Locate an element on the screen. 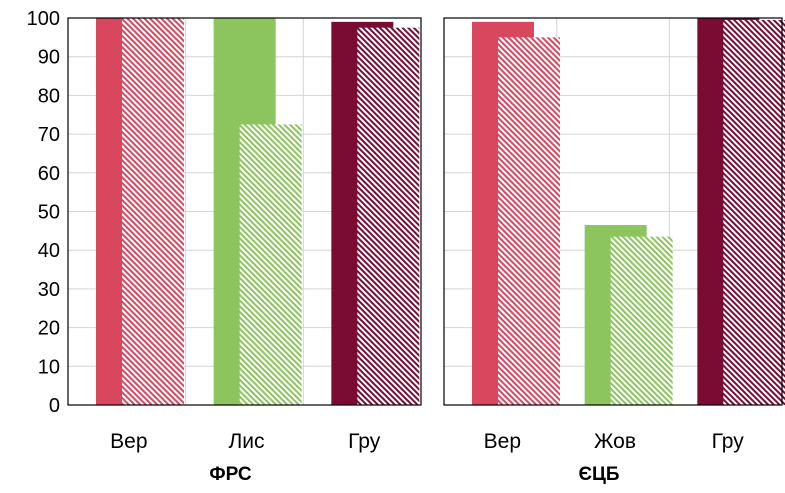 The image size is (785, 493). panel-title: ФРС is located at coordinates (230, 474).